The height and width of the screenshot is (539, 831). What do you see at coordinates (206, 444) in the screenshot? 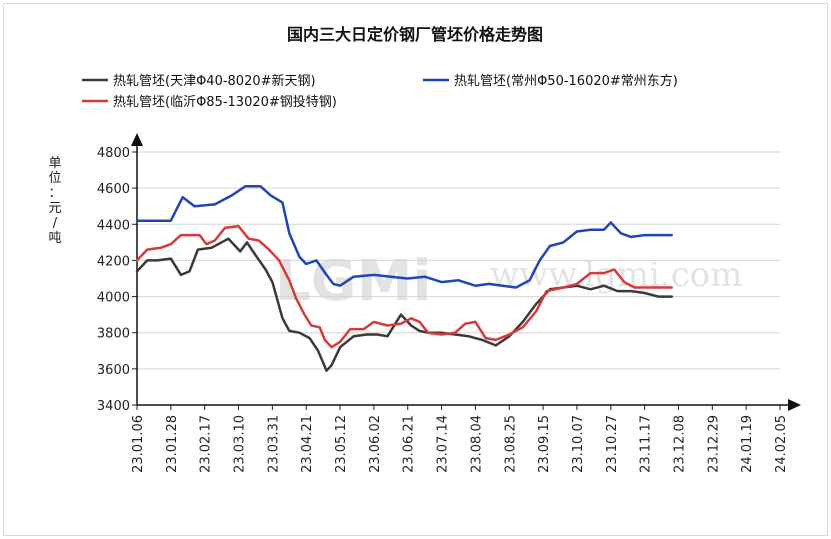
I see `x-tick-label: 23.02.17` at bounding box center [206, 444].